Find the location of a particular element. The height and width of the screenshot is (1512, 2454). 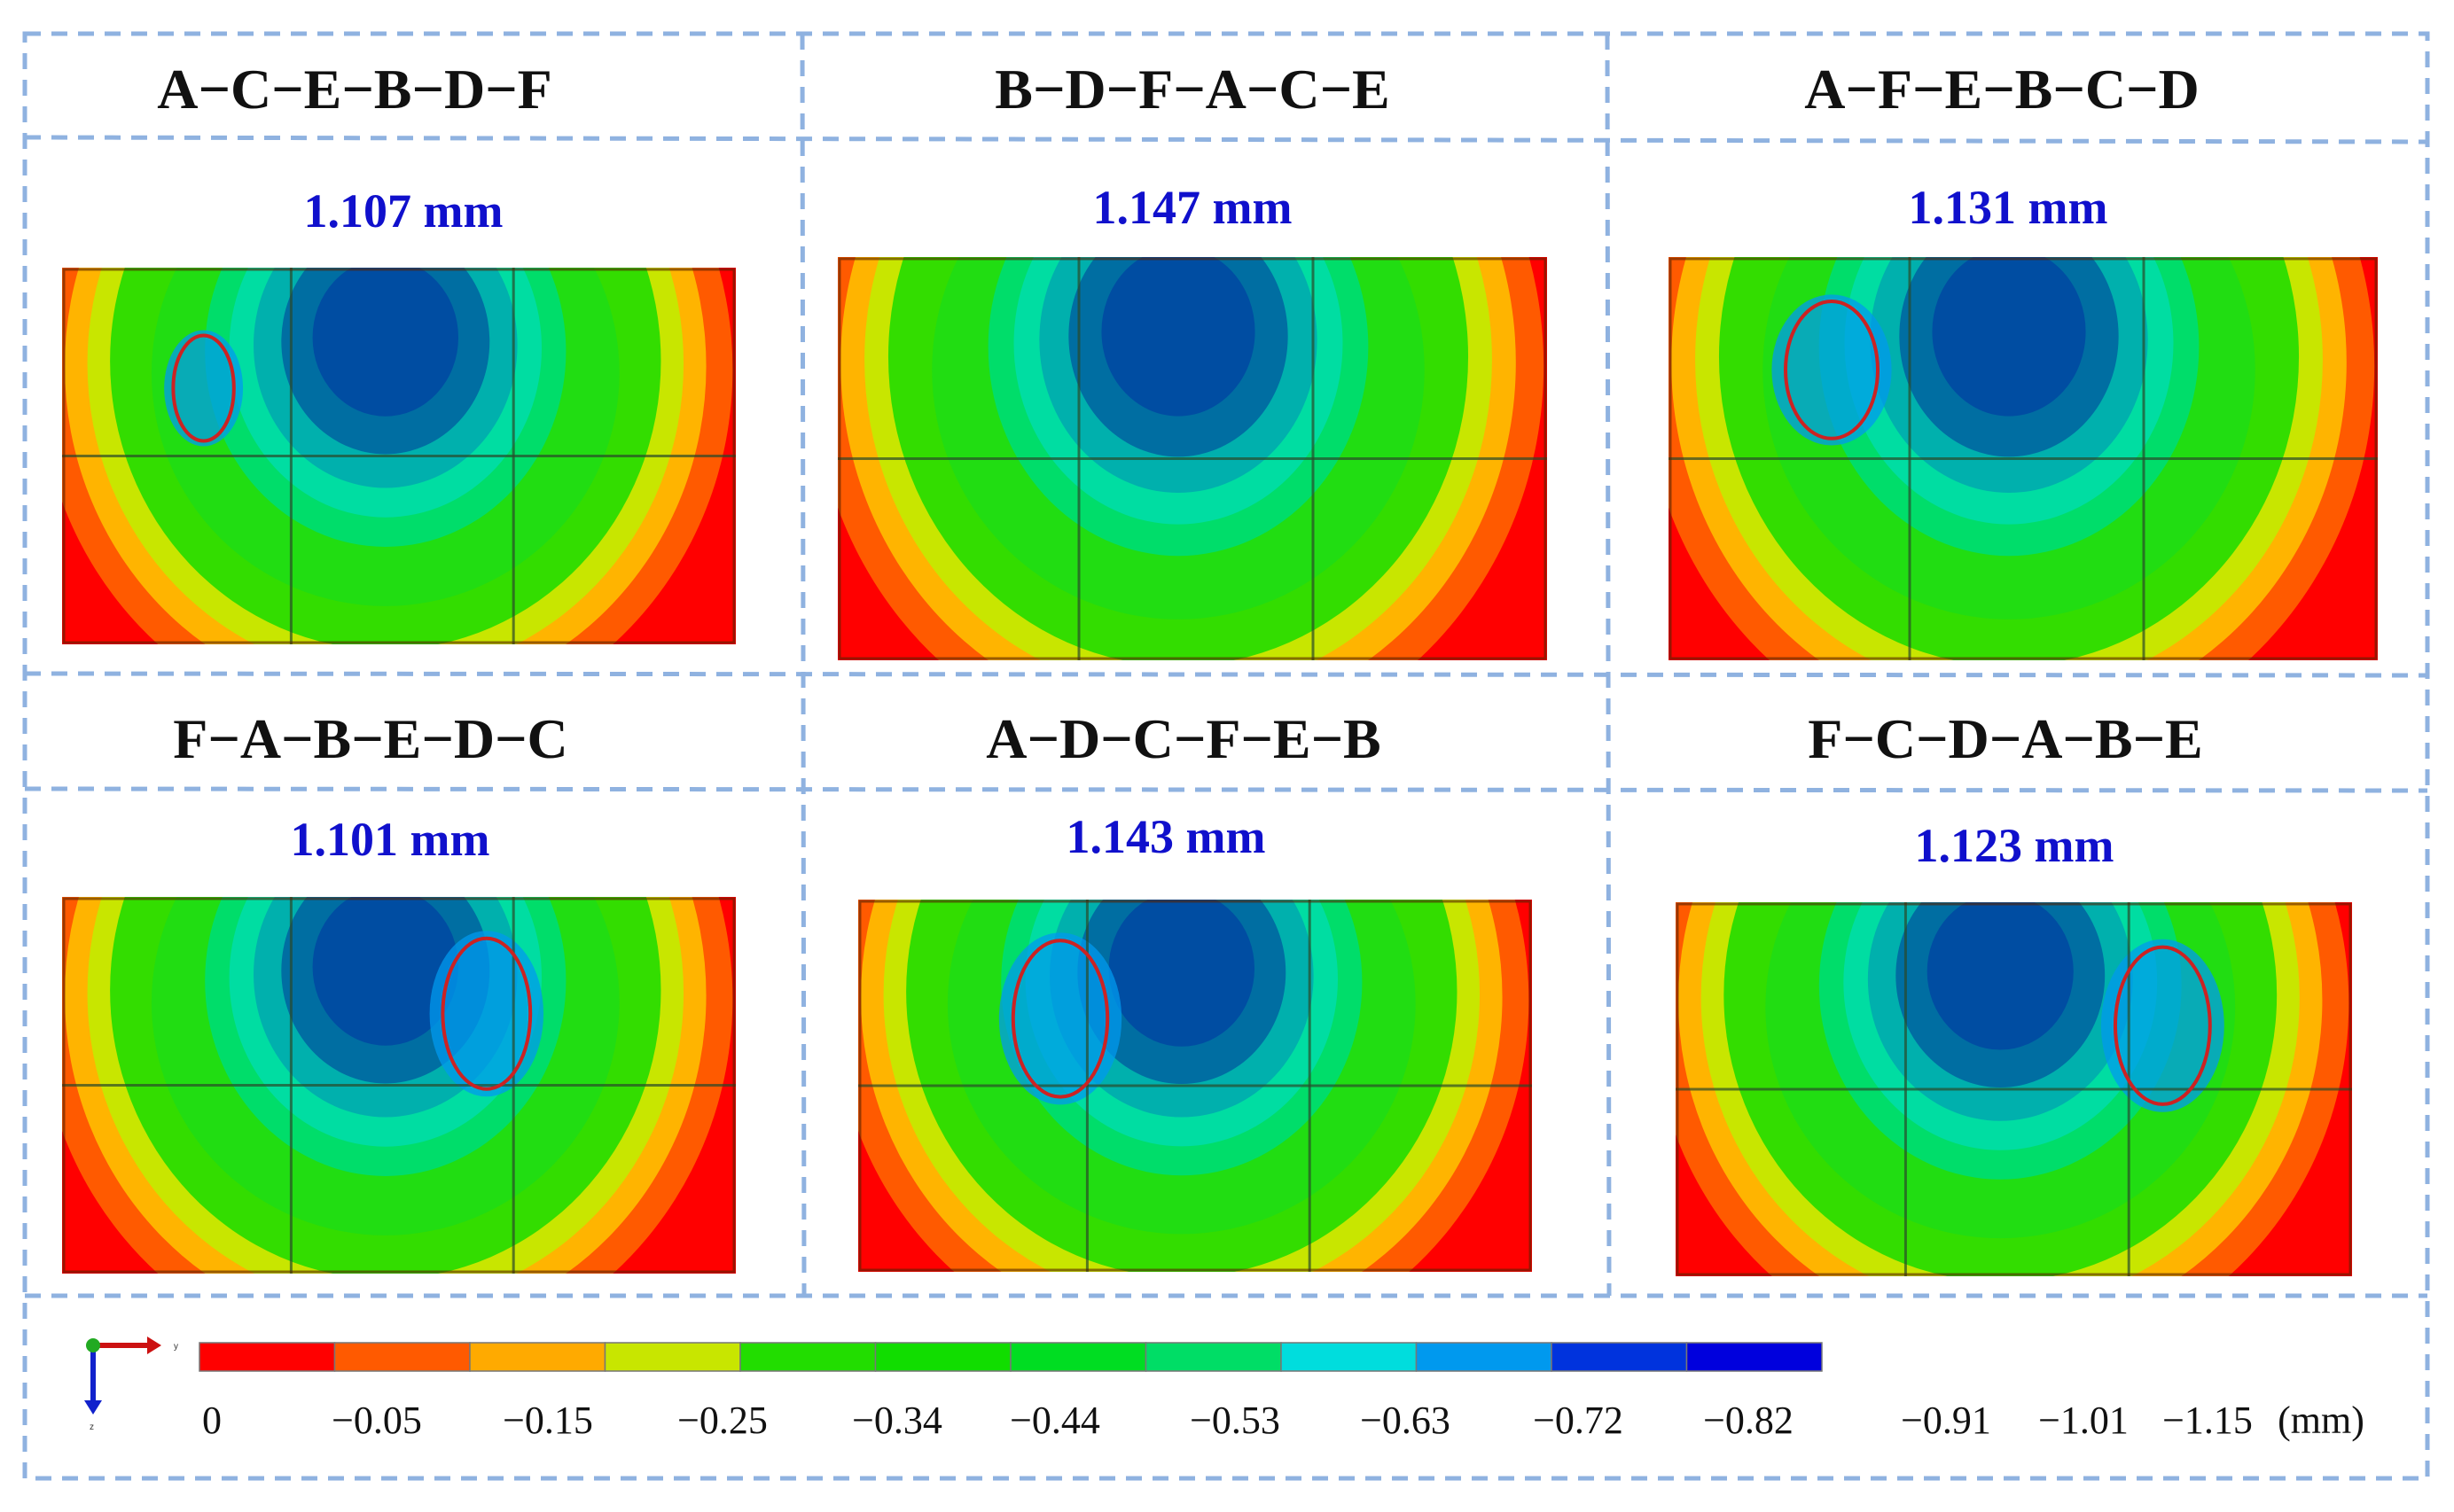

panel: A−F−E−B−C−D 1.131 mm is located at coordinates (2023, 359).